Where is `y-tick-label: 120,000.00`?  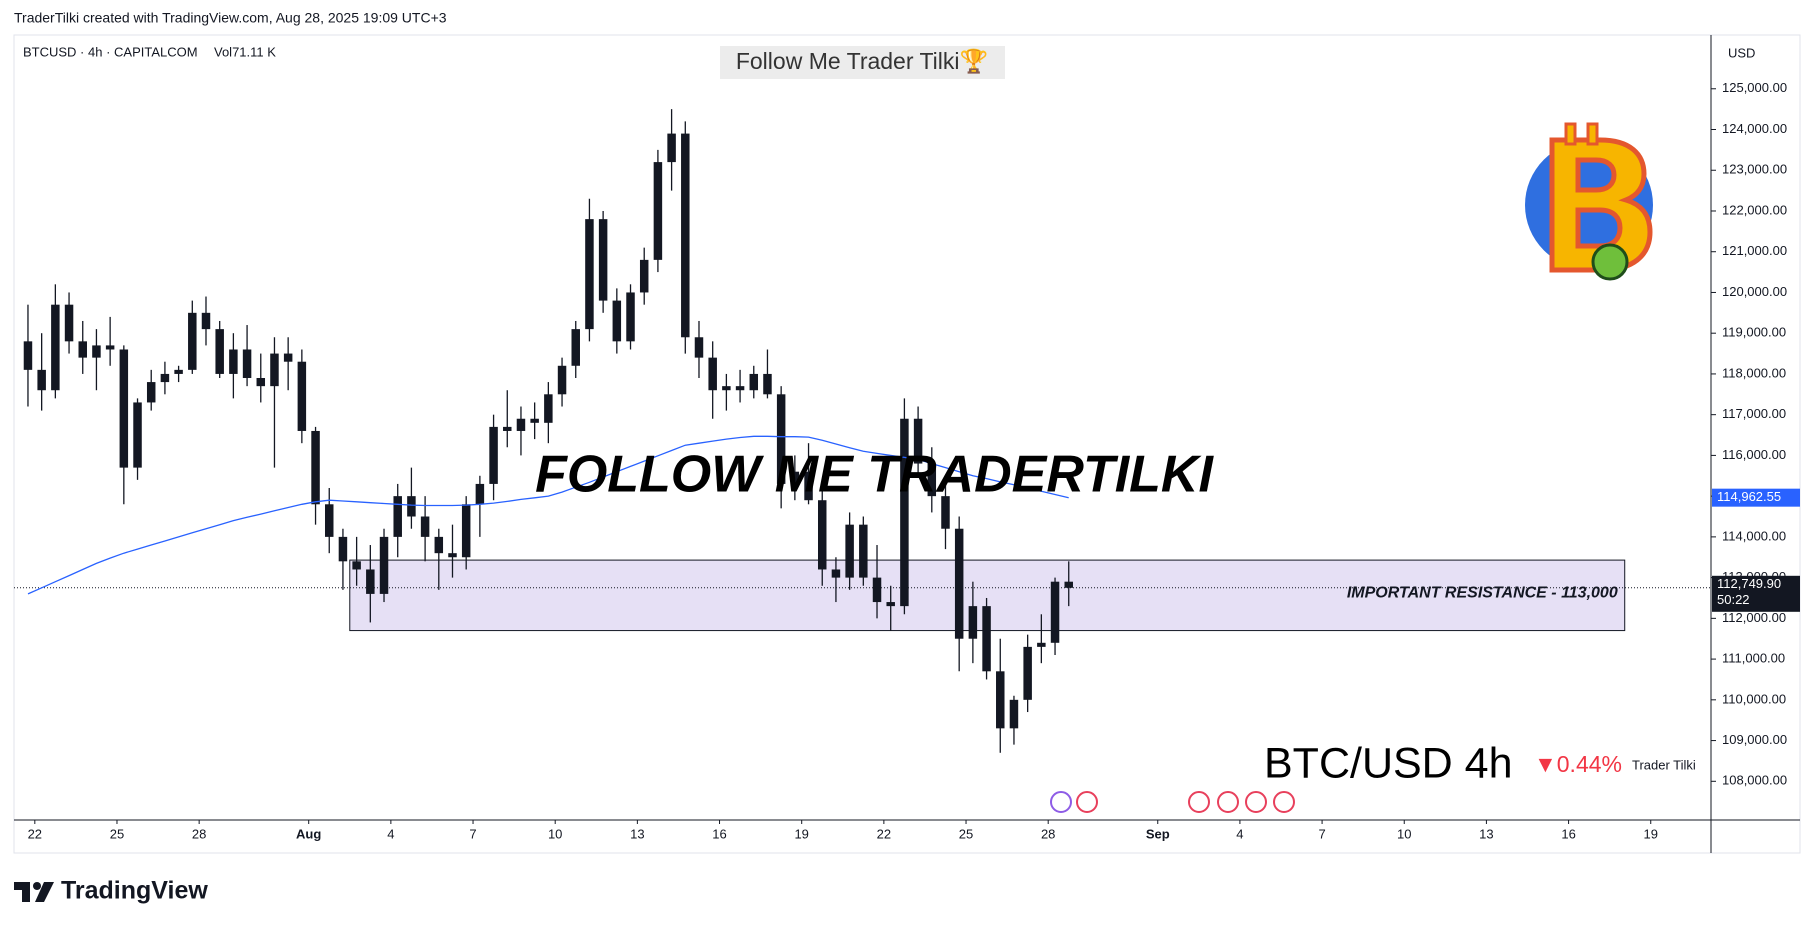
y-tick-label: 120,000.00 is located at coordinates (1754, 291).